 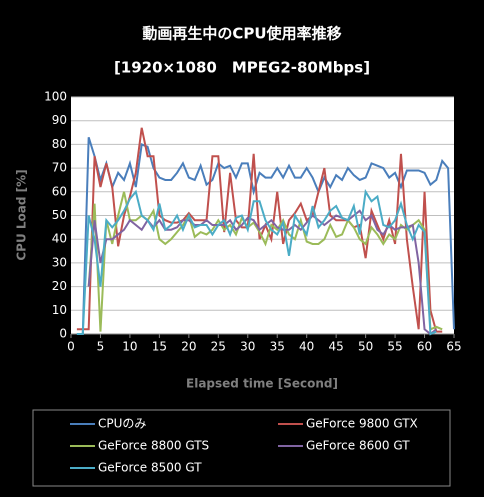 I want to click on x-tick-label: 10, so click(x=129, y=347).